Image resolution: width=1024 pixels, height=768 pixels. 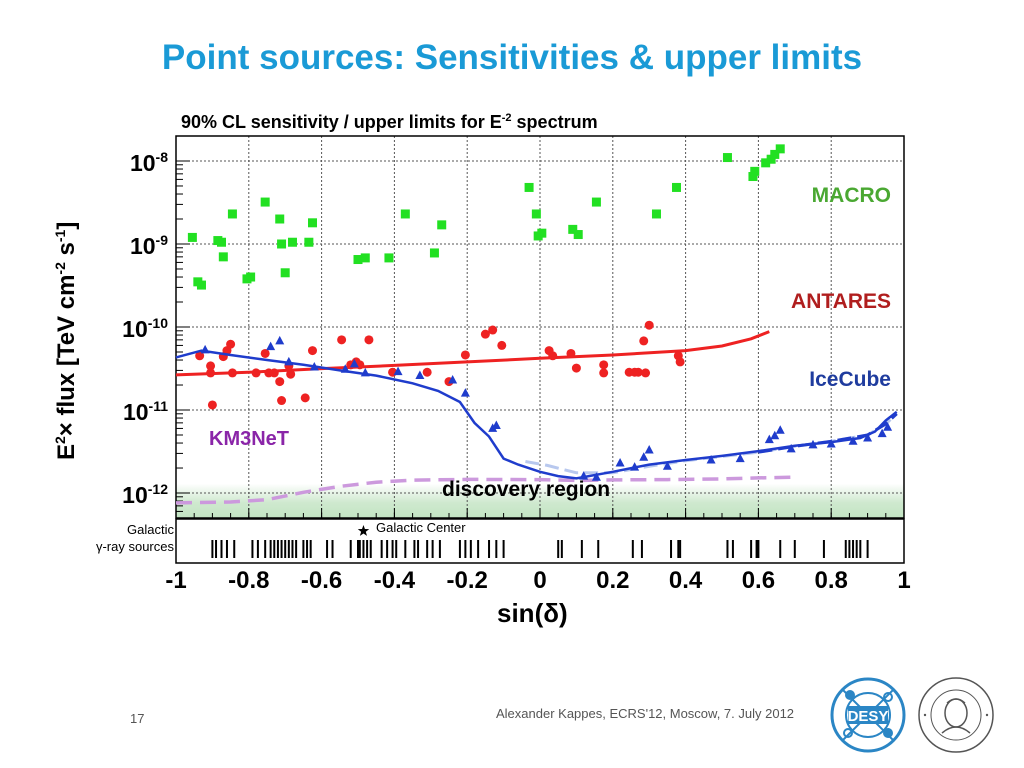 What do you see at coordinates (137, 718) in the screenshot?
I see `page-number: 17` at bounding box center [137, 718].